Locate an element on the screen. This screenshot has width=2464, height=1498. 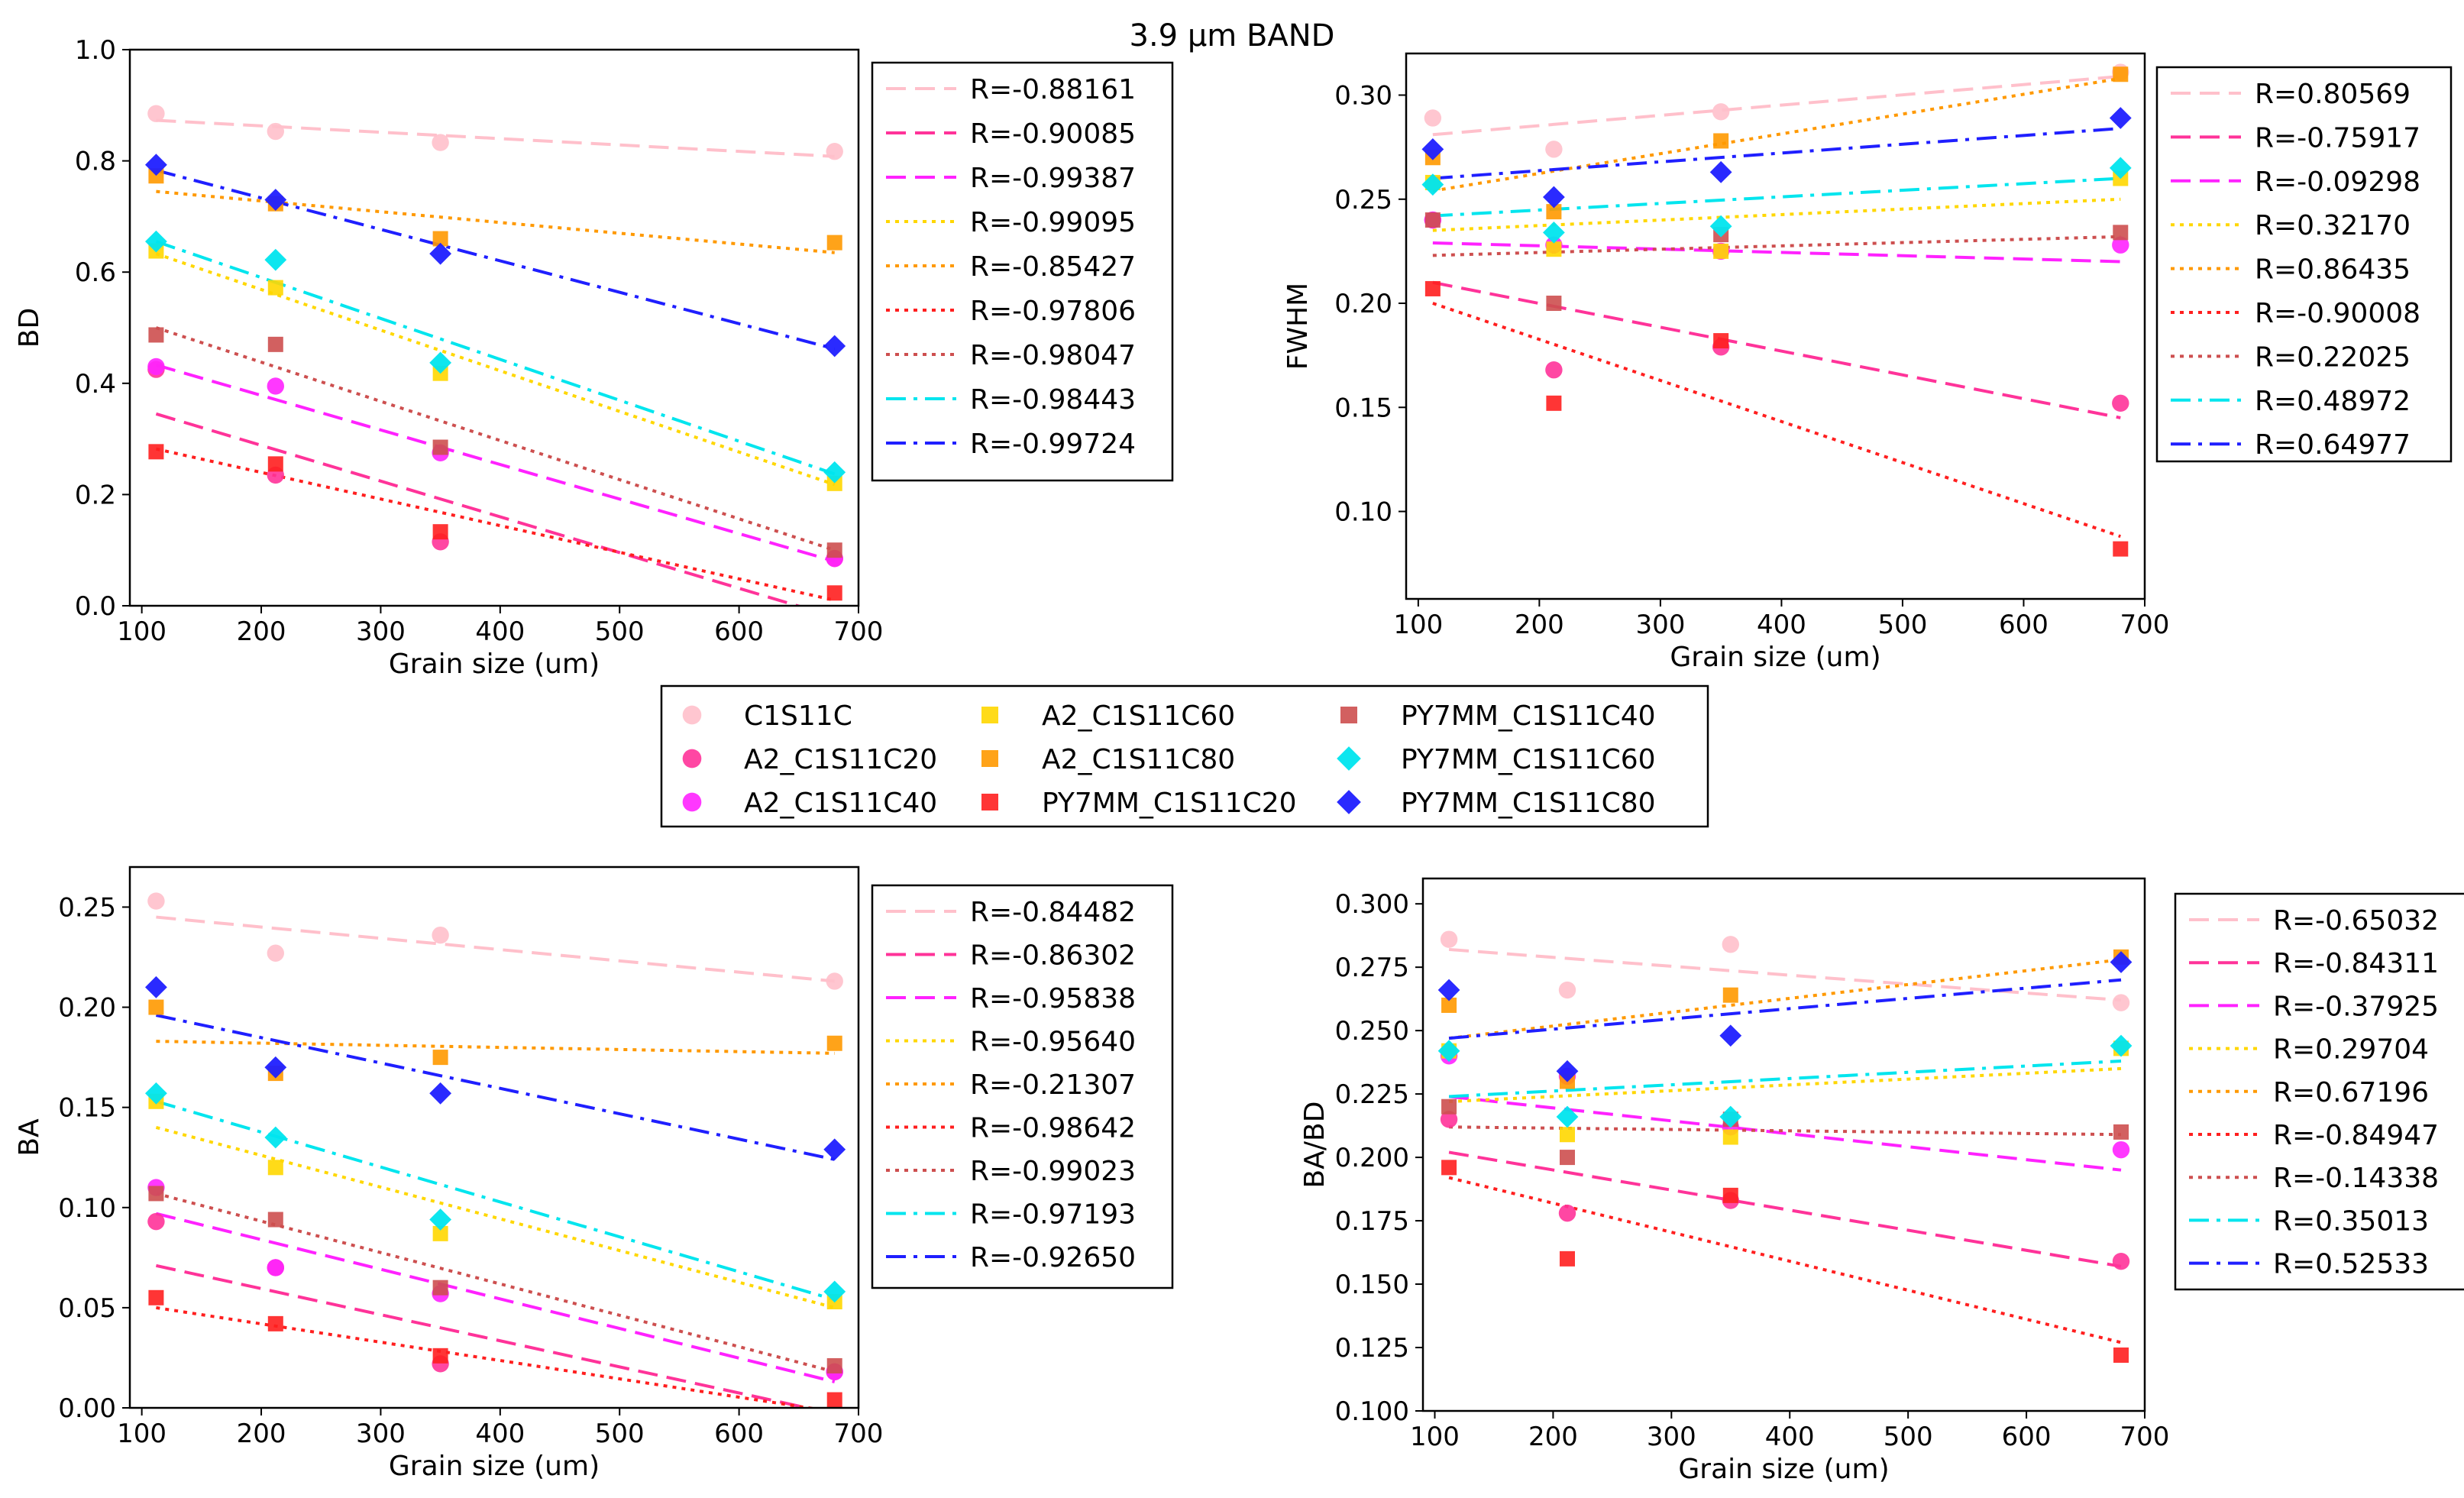
r-legend-label: R=-0.75917 is located at coordinates (2337, 138).